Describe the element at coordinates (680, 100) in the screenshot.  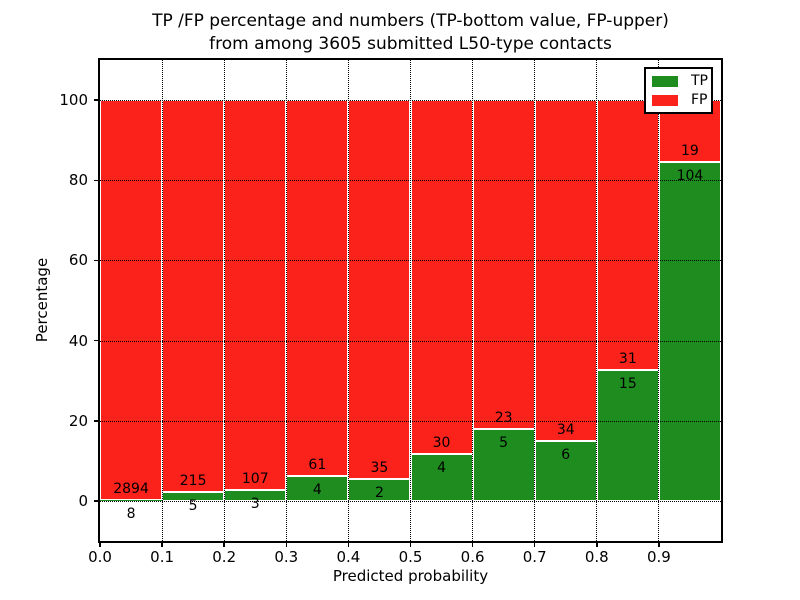
I see `legend-item-fp: FP` at that location.